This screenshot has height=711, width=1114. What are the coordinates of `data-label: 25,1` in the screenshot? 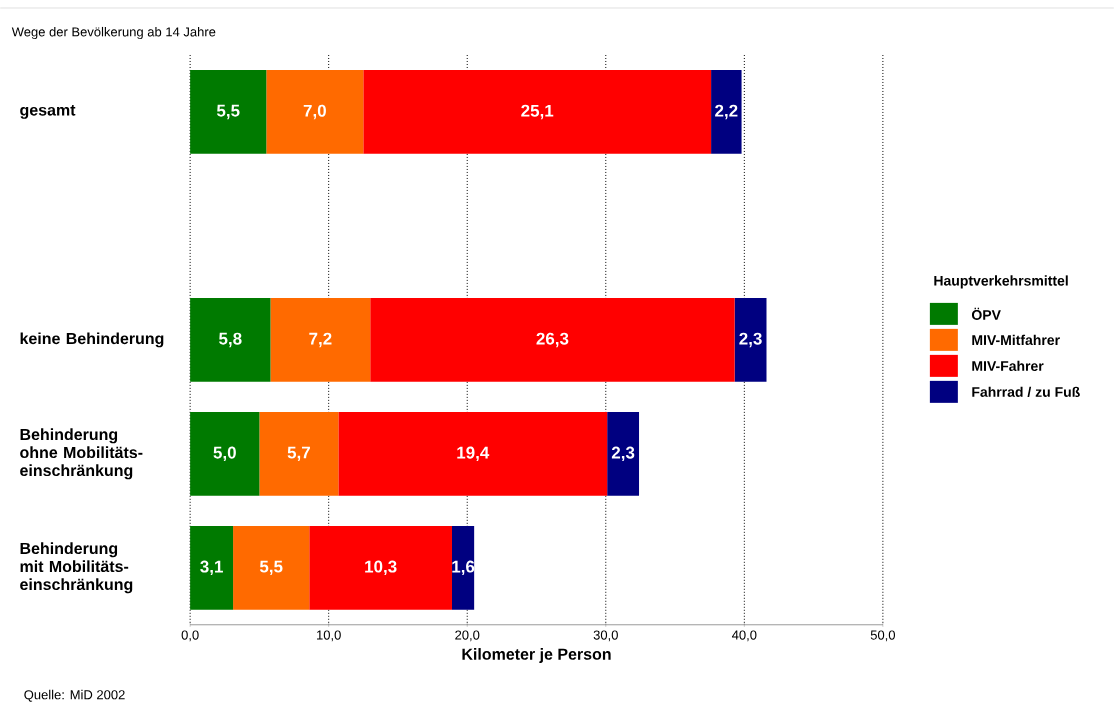 It's located at (537, 112).